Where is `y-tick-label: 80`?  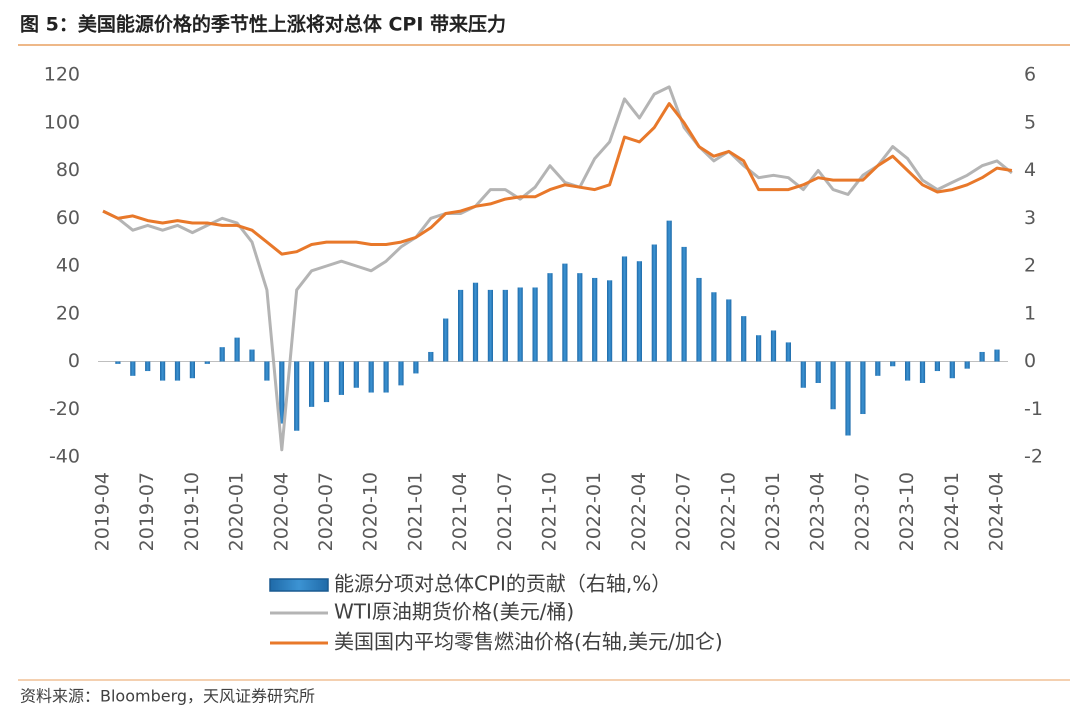 y-tick-label: 80 is located at coordinates (68, 170).